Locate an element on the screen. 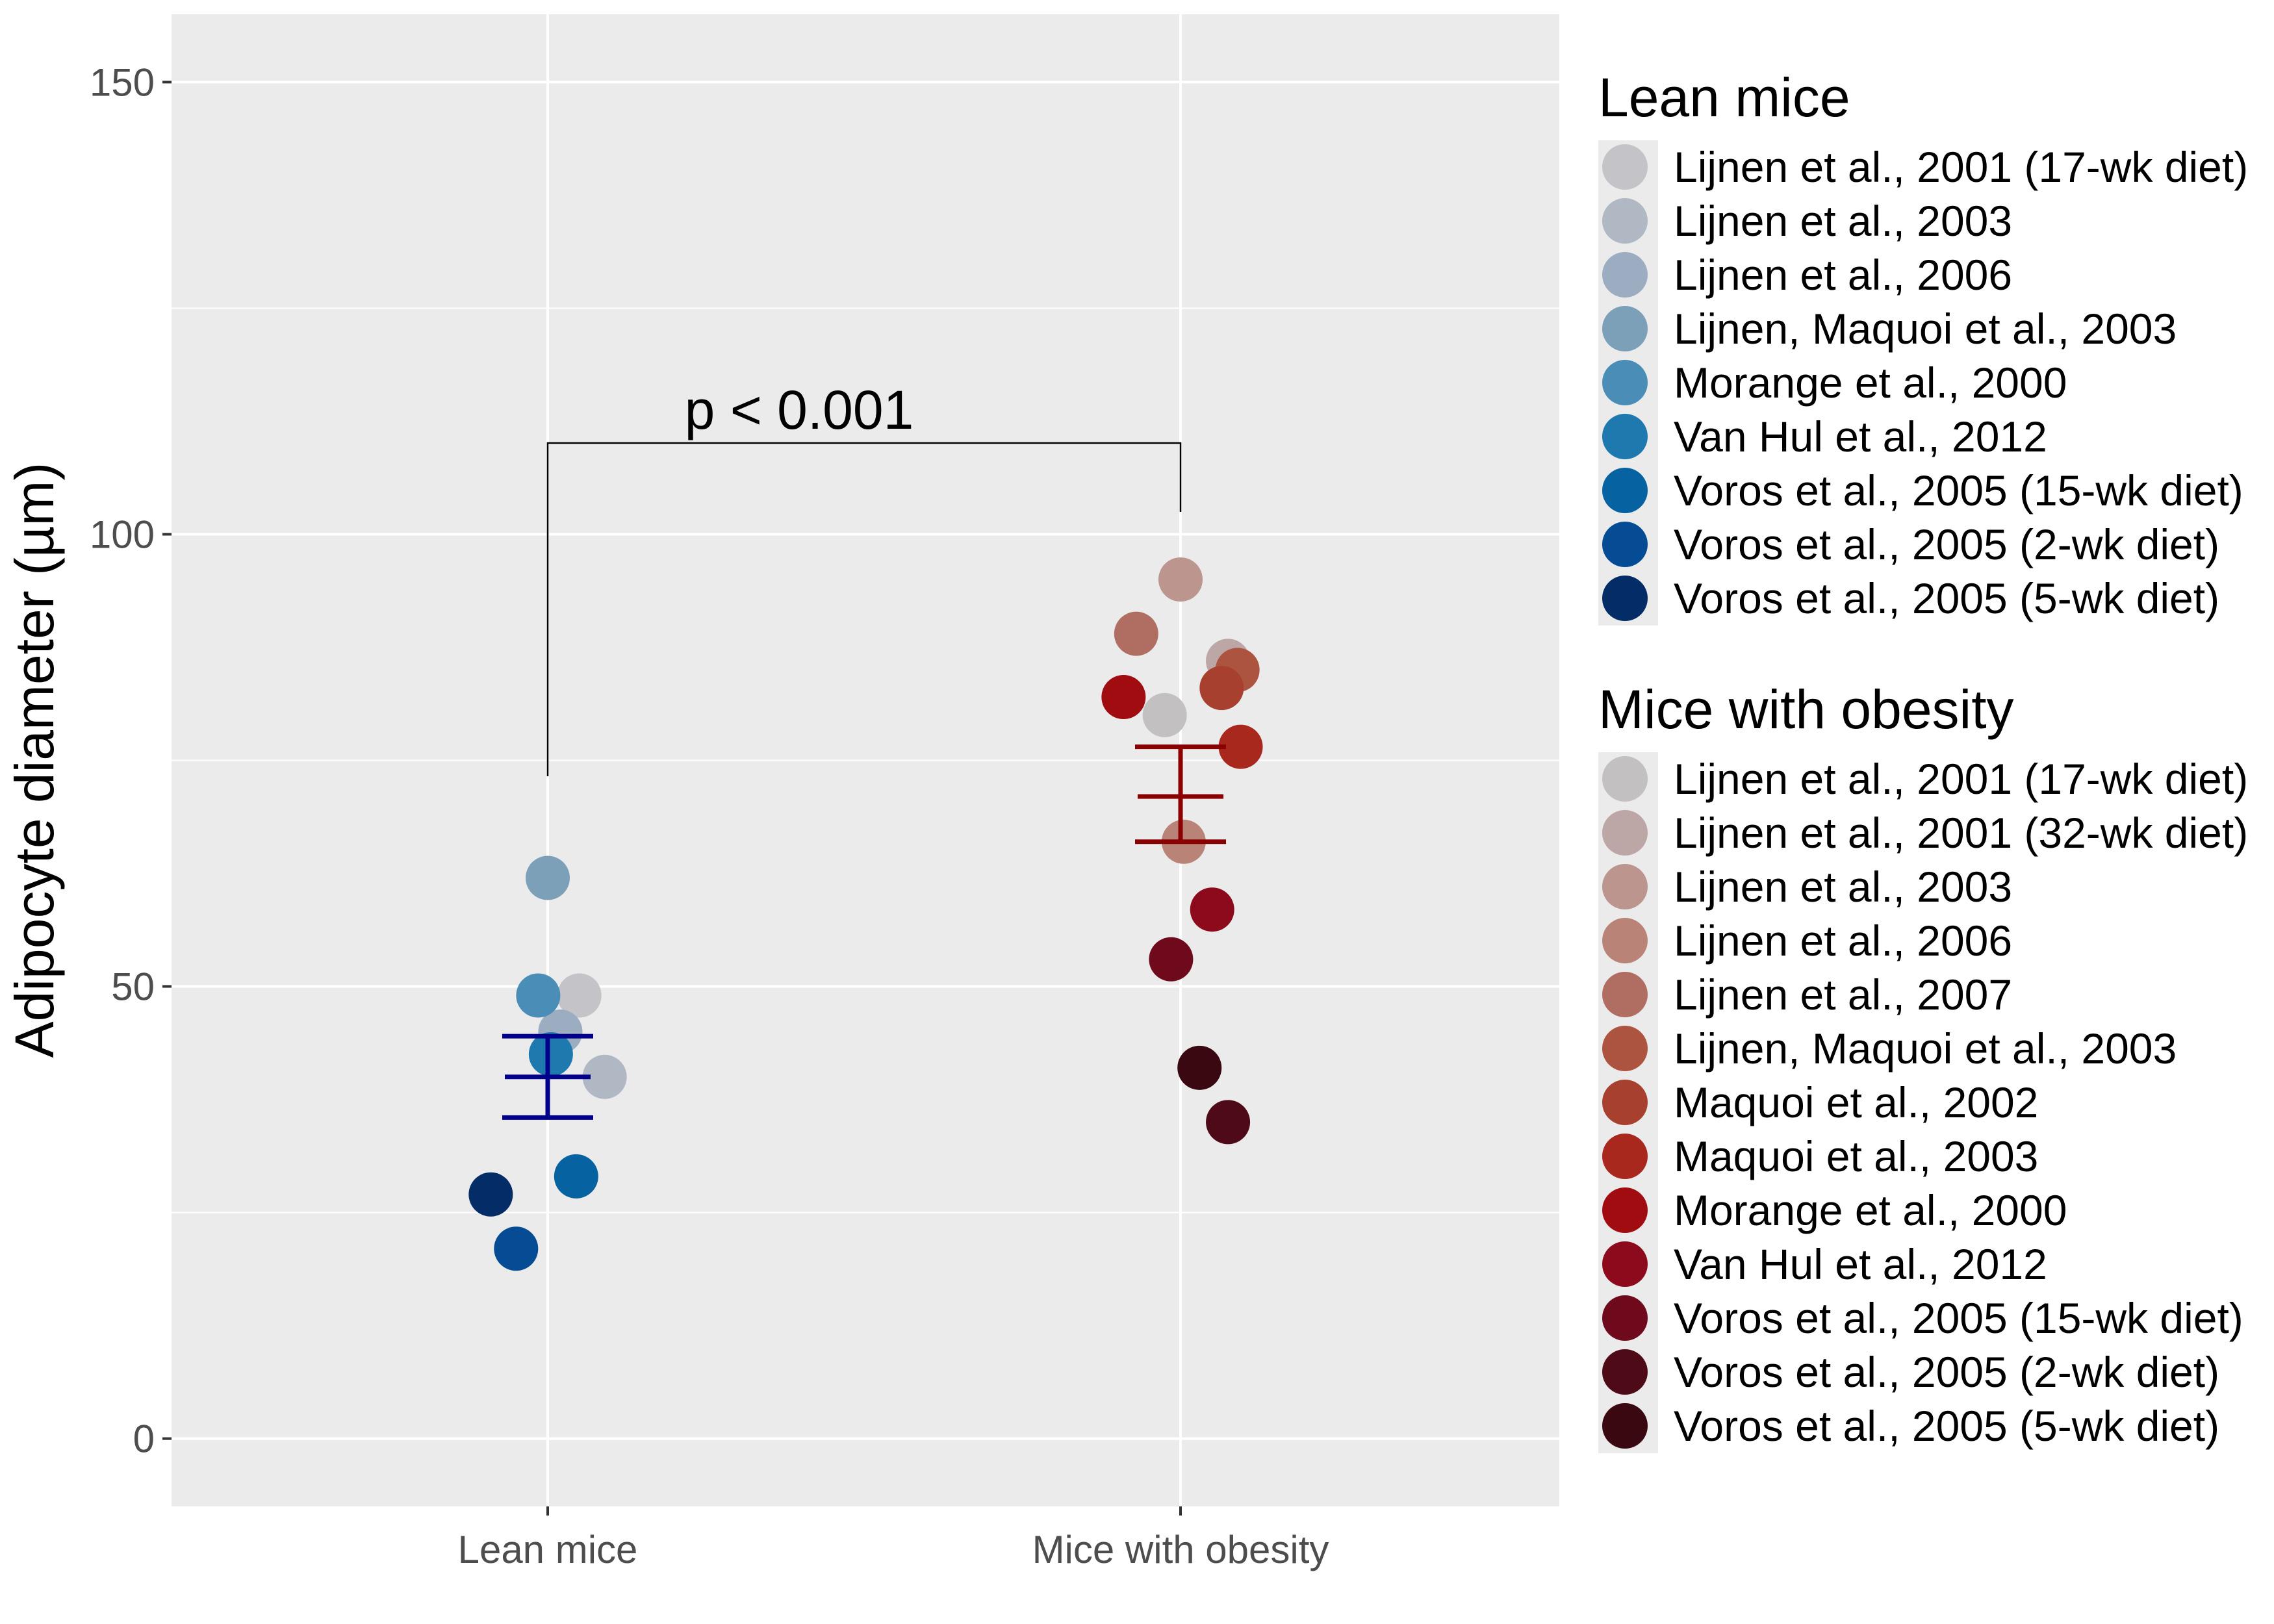 This screenshot has width=2274, height=1624. p-value-label: p < 0.001 is located at coordinates (799, 409).